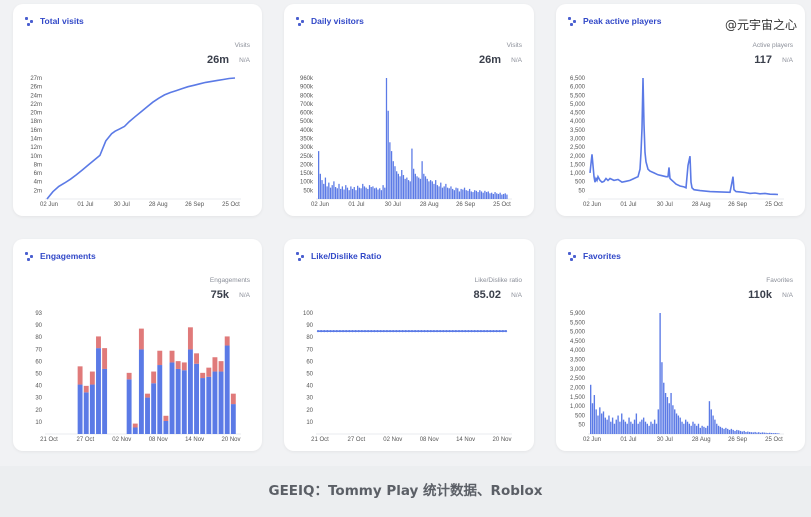 Image resolution: width=811 pixels, height=517 pixels. What do you see at coordinates (300, 256) in the screenshot?
I see `chart-icon` at bounding box center [300, 256].